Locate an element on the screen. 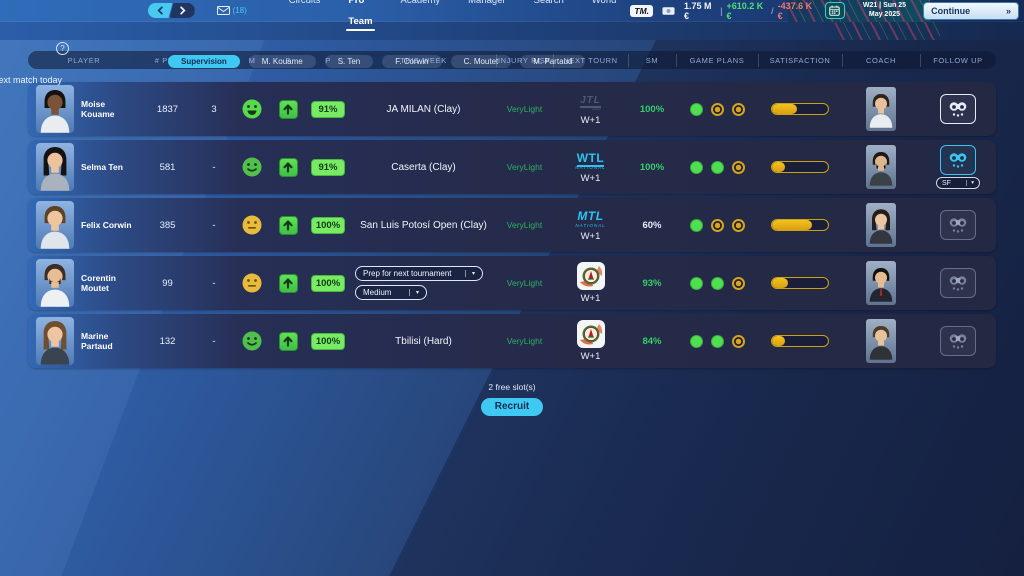 This screenshot has height=576, width=1024. recruit-button: Recruit is located at coordinates (512, 406).